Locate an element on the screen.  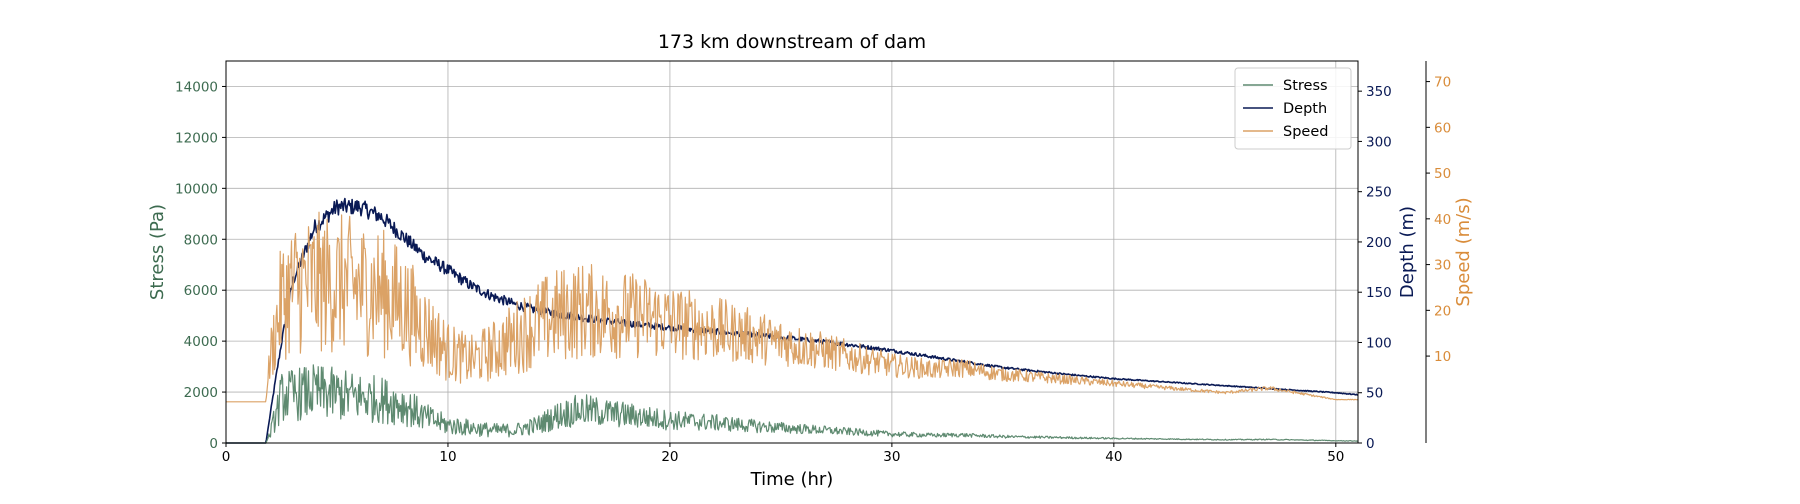
x-tick-label: 50 is located at coordinates (1335, 457).